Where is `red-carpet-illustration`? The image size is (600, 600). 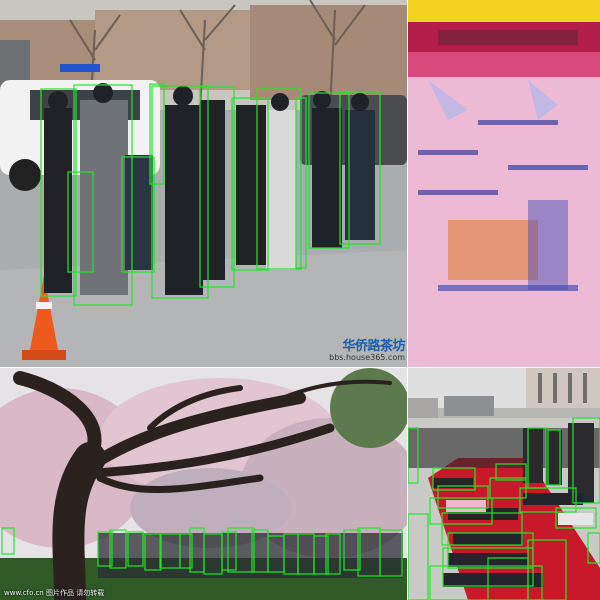
red-carpet-illustration is located at coordinates (504, 484).